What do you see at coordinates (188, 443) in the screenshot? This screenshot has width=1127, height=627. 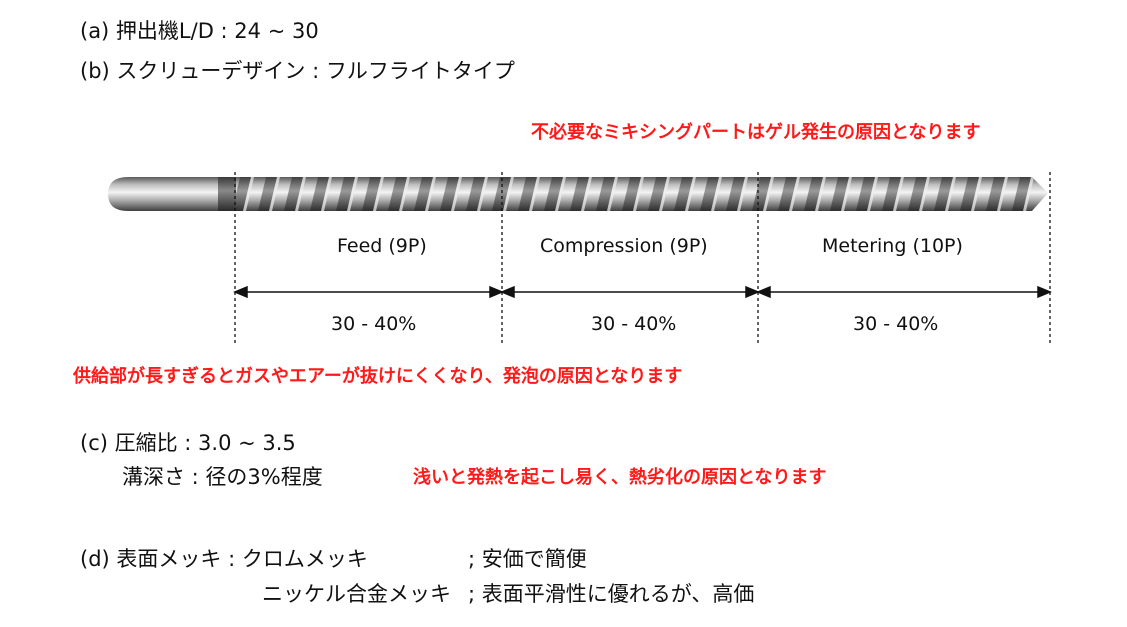 I see `spec-c-compression: (c) 圧縮比 : 3.0 ~ 3.5` at bounding box center [188, 443].